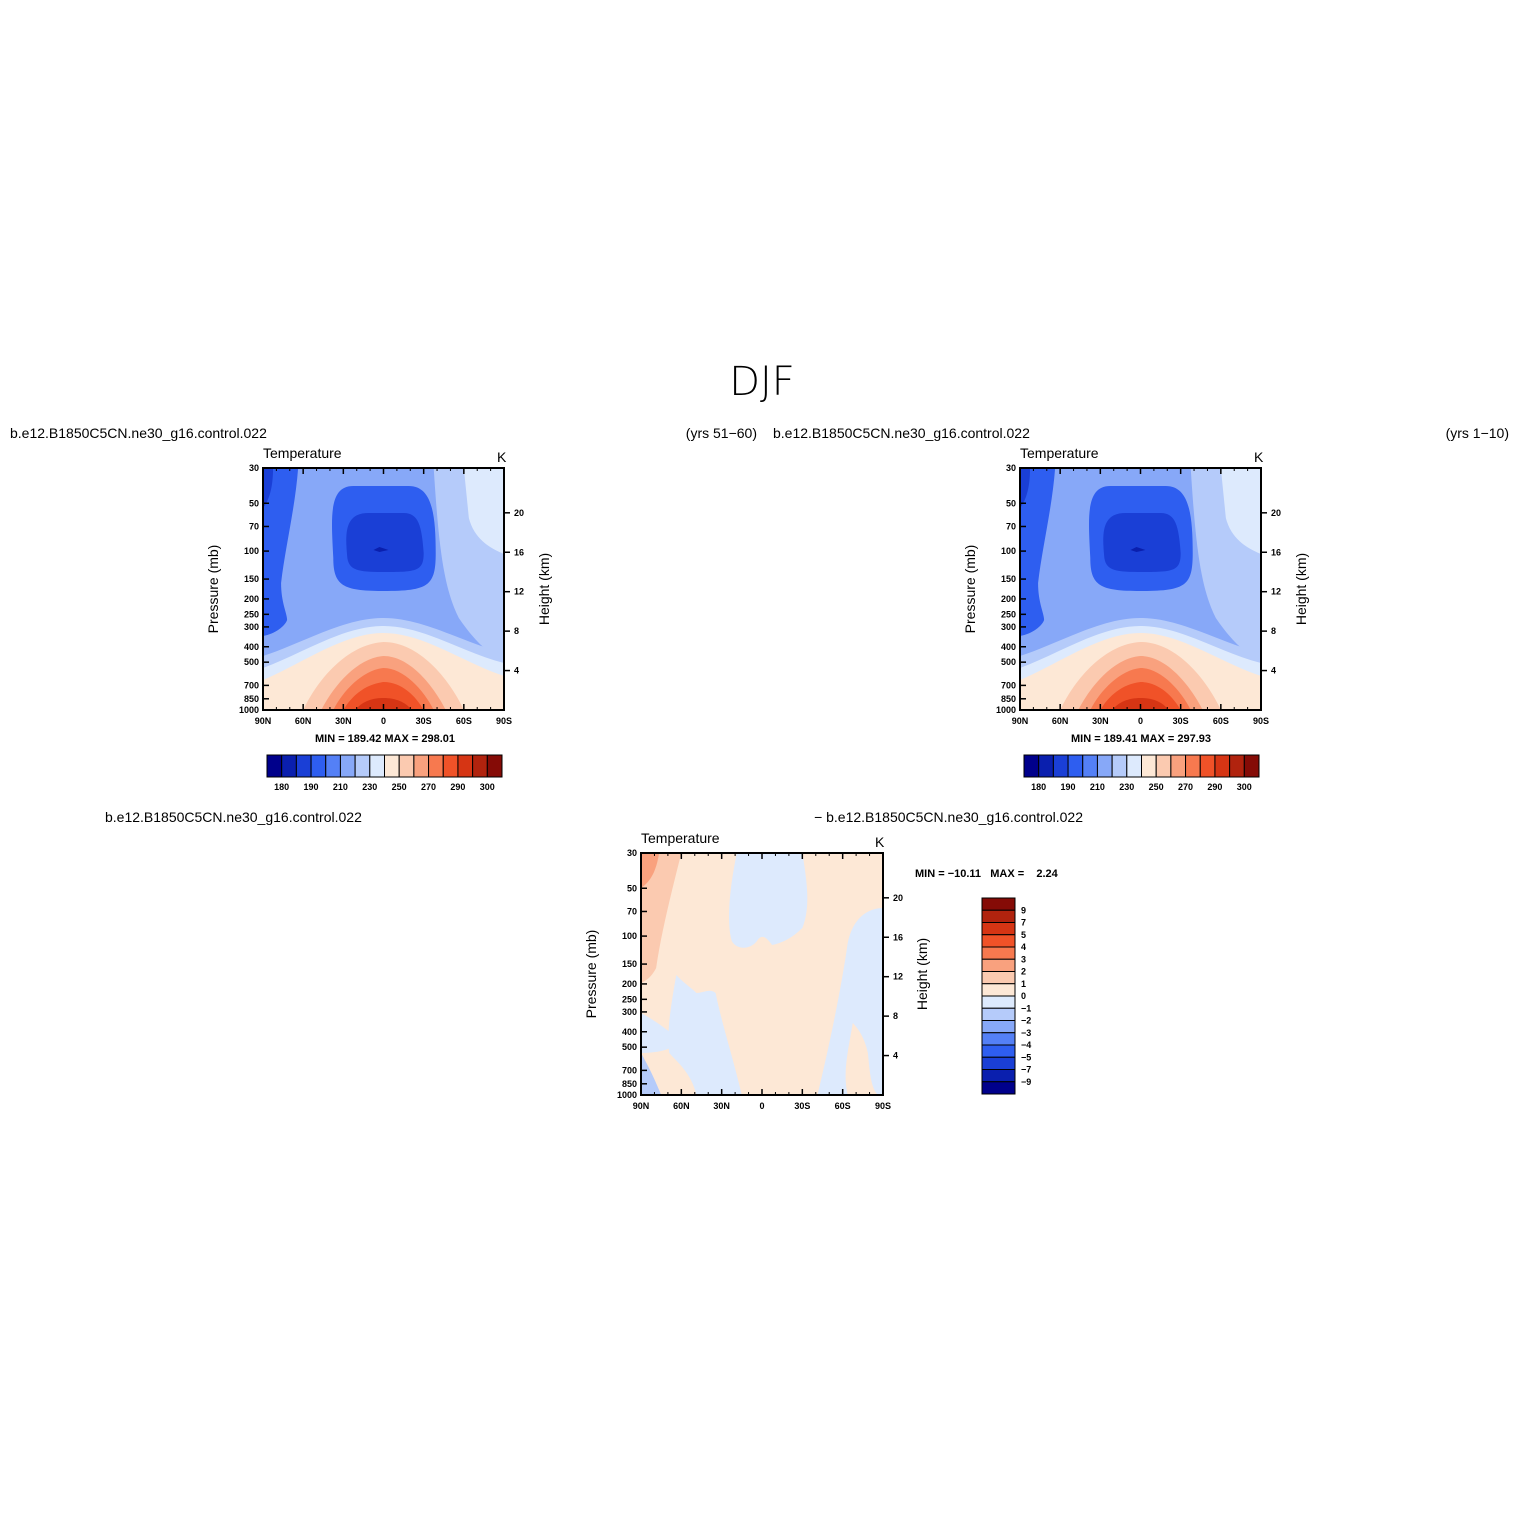 Image resolution: width=1525 pixels, height=1525 pixels. What do you see at coordinates (281, 552) in the screenshot?
I see `panel-1-region-polar-vortex` at bounding box center [281, 552].